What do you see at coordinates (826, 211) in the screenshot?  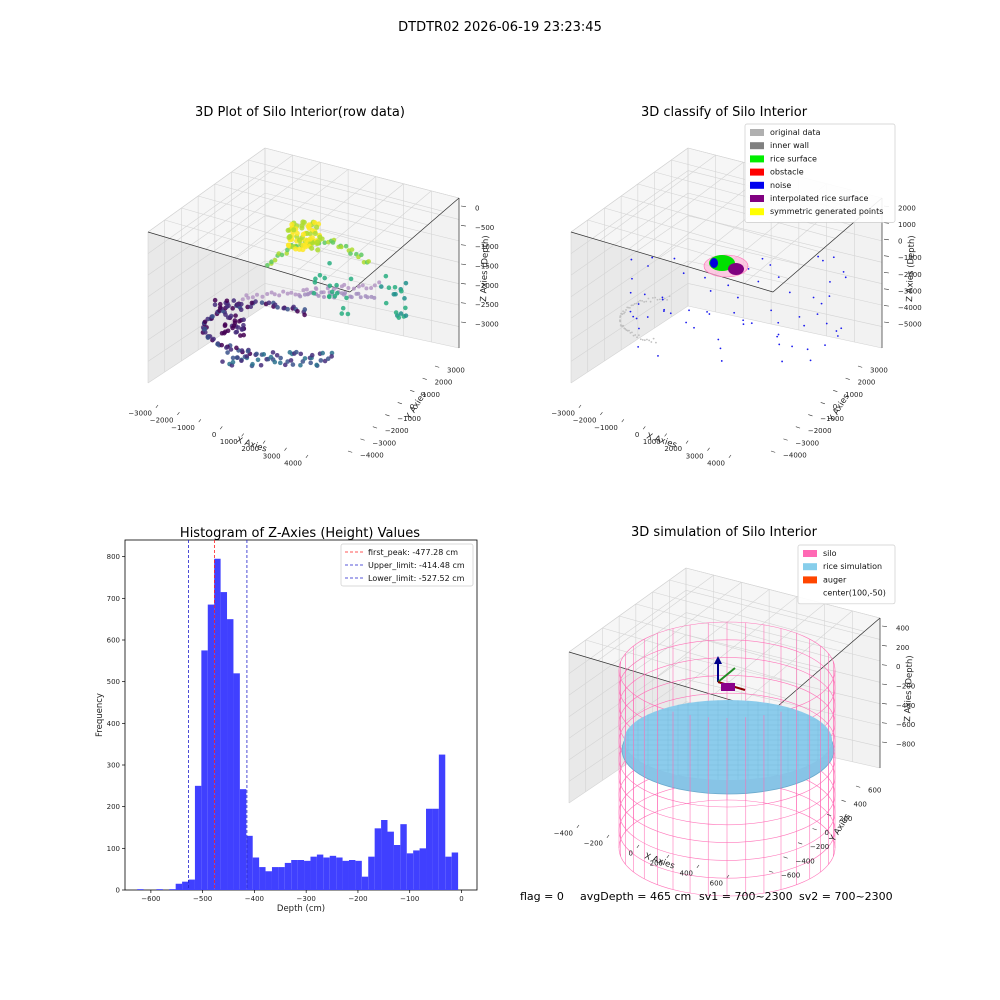 I see `classify-legend-label: symmetric generated points` at bounding box center [826, 211].